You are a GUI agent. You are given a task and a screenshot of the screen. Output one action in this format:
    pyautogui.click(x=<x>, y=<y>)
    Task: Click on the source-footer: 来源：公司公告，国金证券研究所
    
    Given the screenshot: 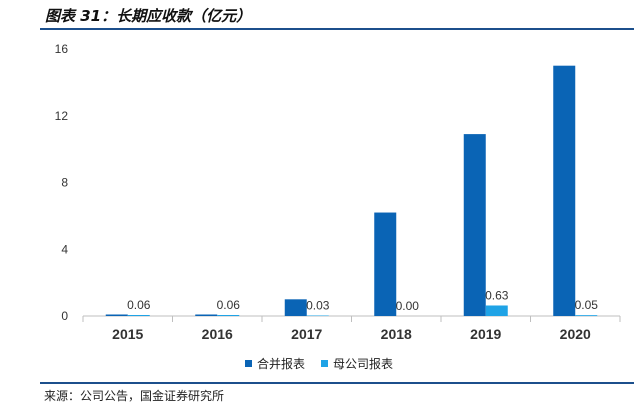 What is the action you would take?
    pyautogui.click(x=337, y=392)
    